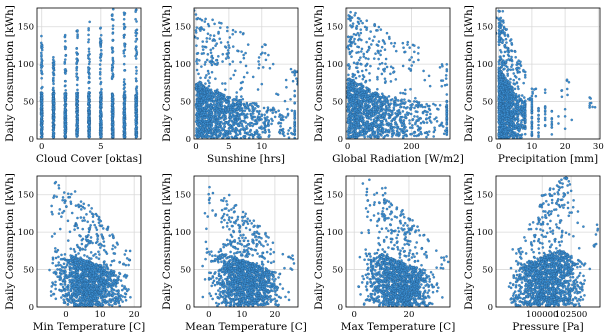 Image resolution: width=607 pixels, height=333 pixels. Describe the element at coordinates (10, 73) in the screenshot. I see `y-axis-label: Daily Consumption [kWh]` at that location.